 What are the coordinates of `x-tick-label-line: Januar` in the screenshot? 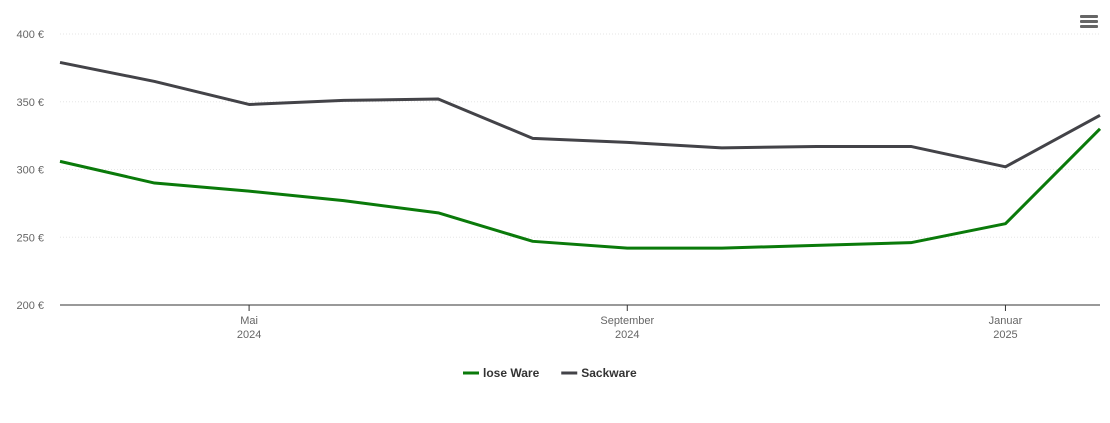 It's located at (1006, 321).